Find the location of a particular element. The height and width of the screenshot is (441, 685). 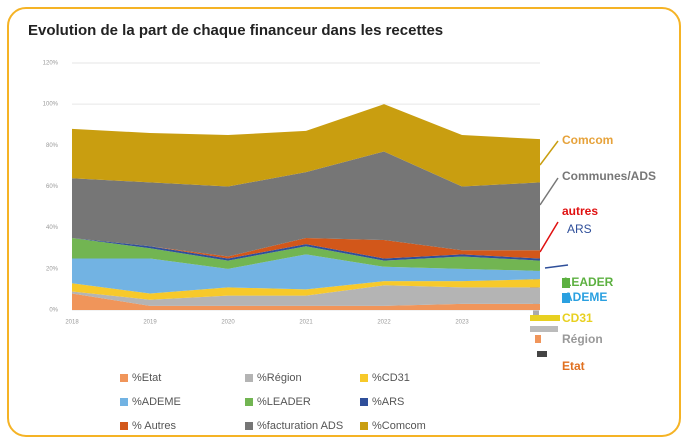

x-tick-label: 2018 is located at coordinates (72, 323).